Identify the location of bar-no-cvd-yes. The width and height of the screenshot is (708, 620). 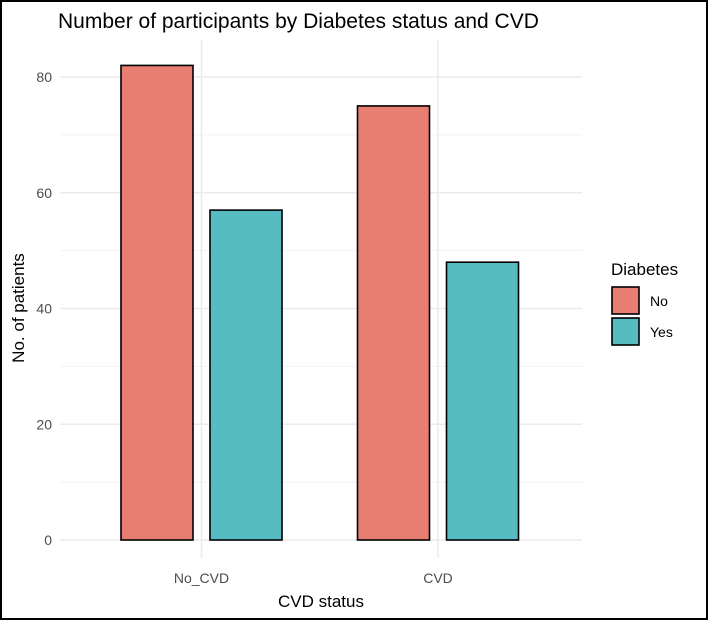
(246, 375).